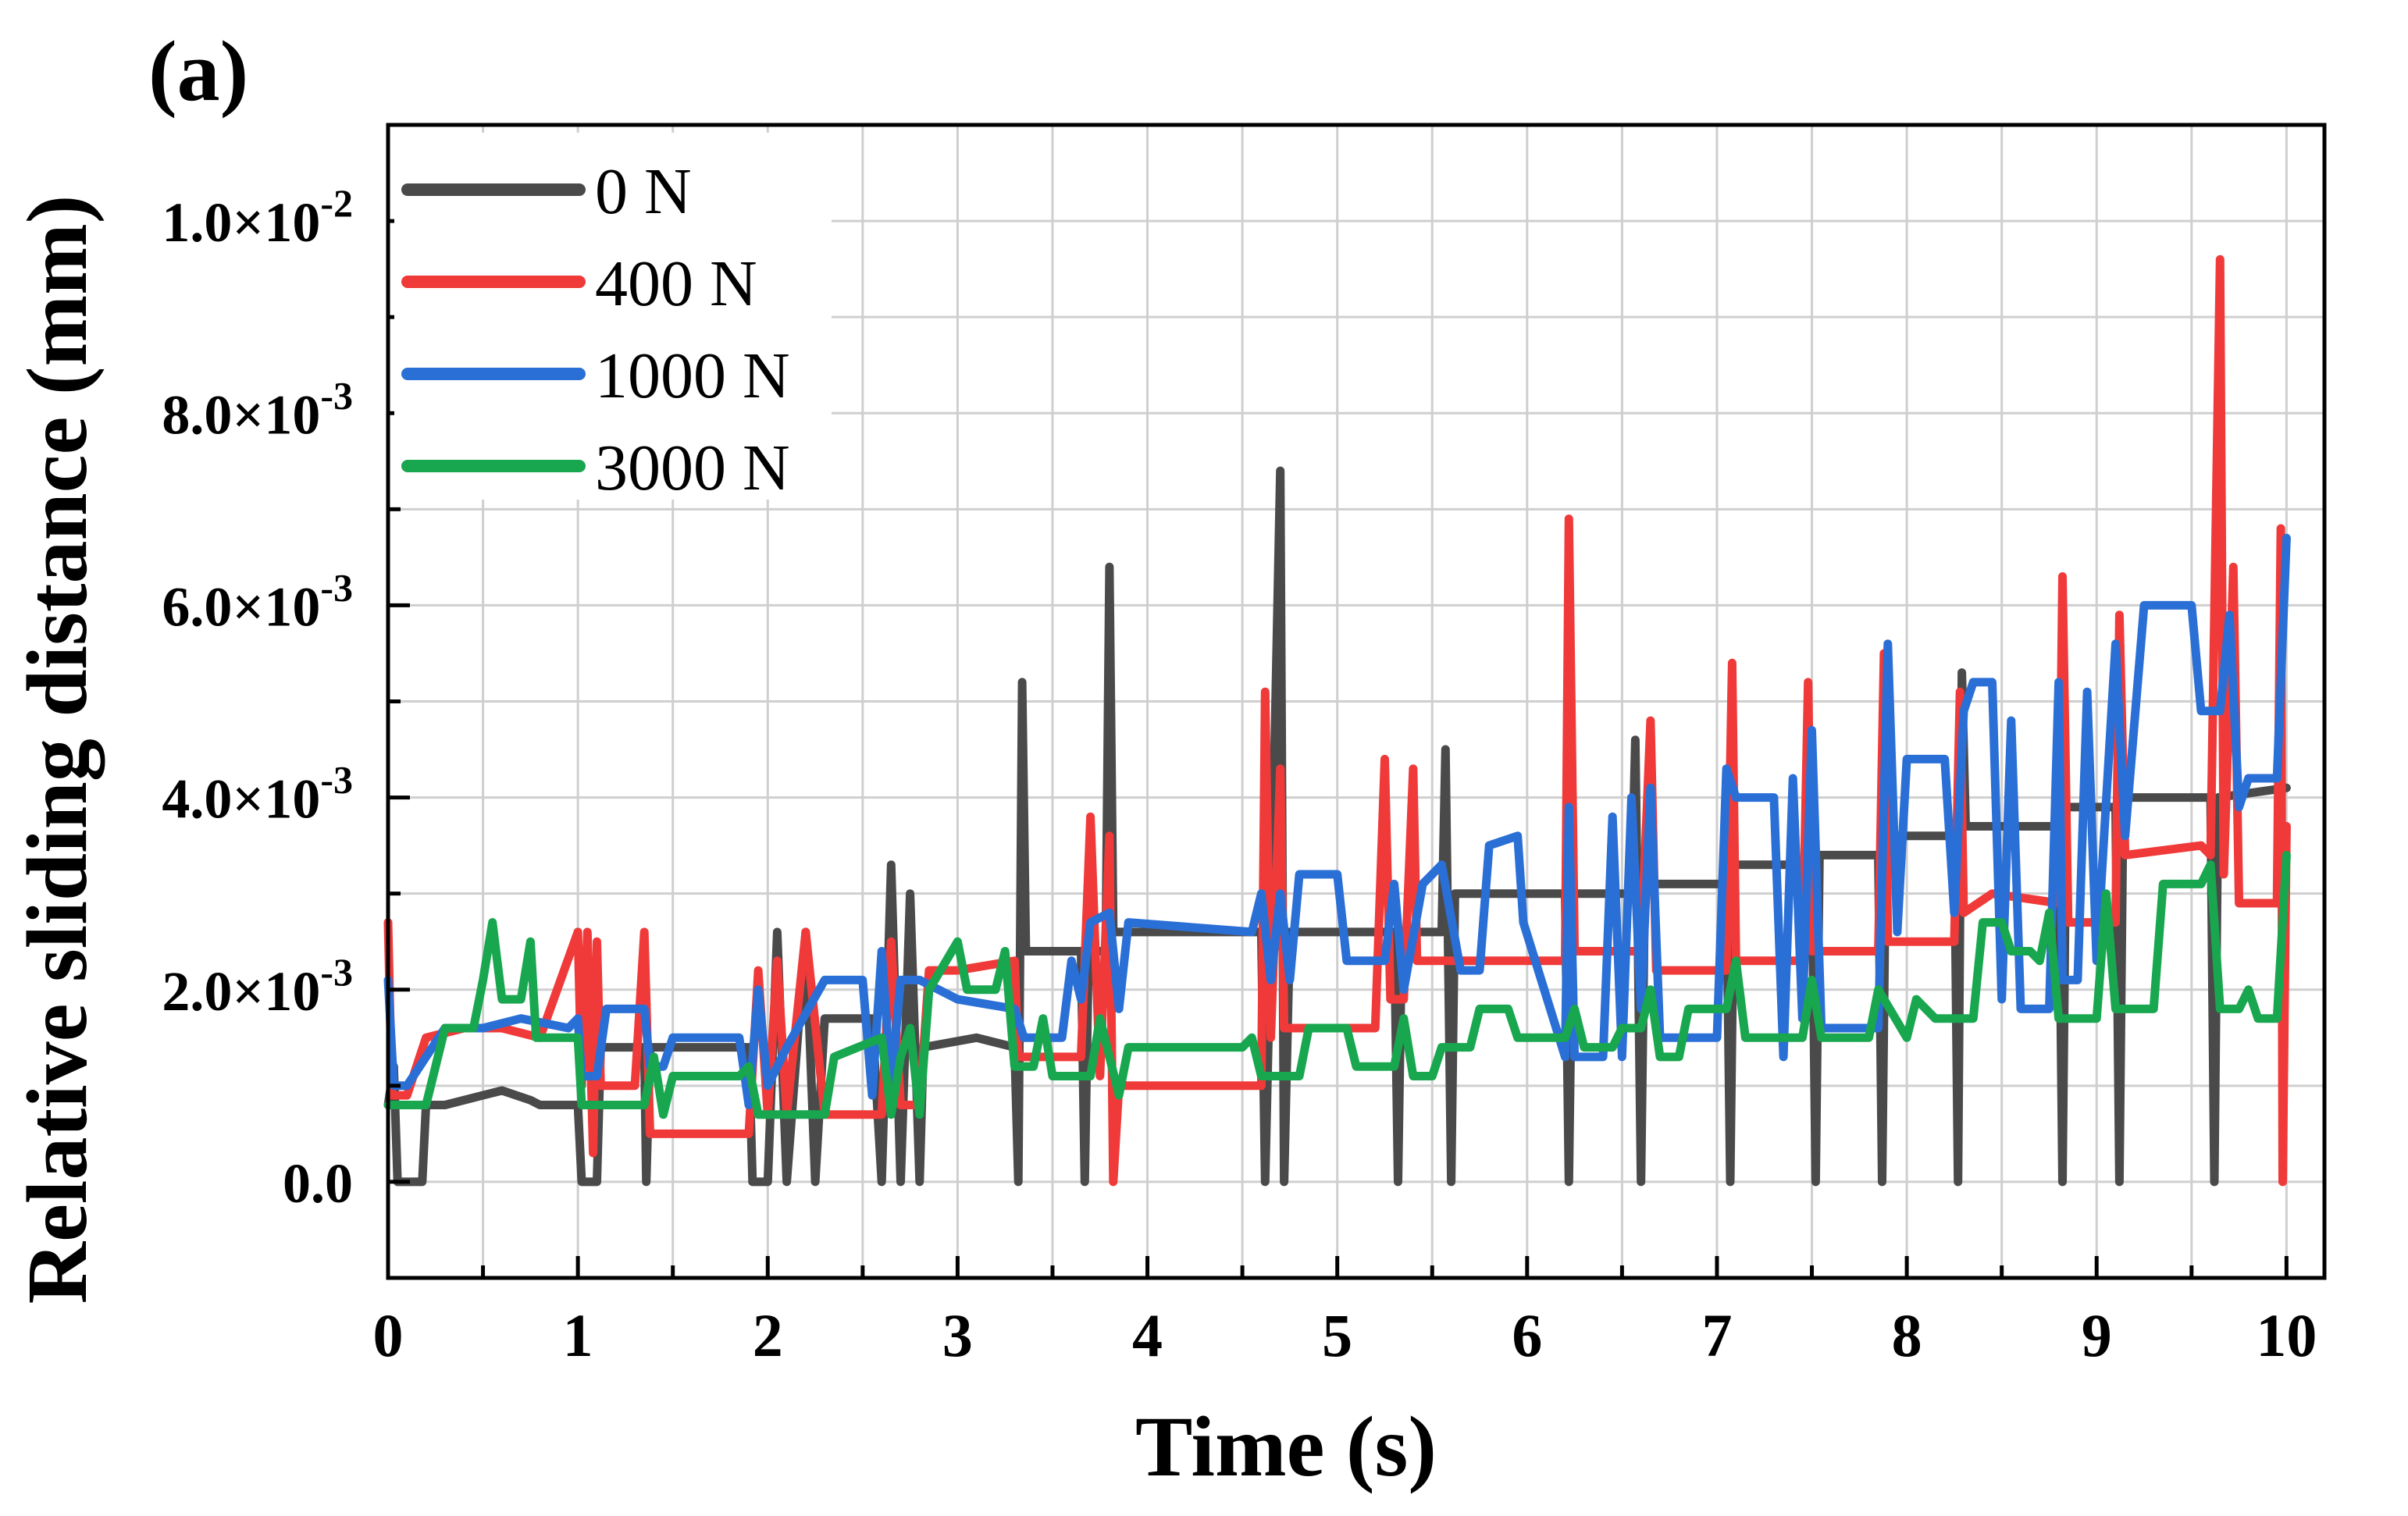  Describe the element at coordinates (2286, 1335) in the screenshot. I see `x-tick-label: 10` at that location.